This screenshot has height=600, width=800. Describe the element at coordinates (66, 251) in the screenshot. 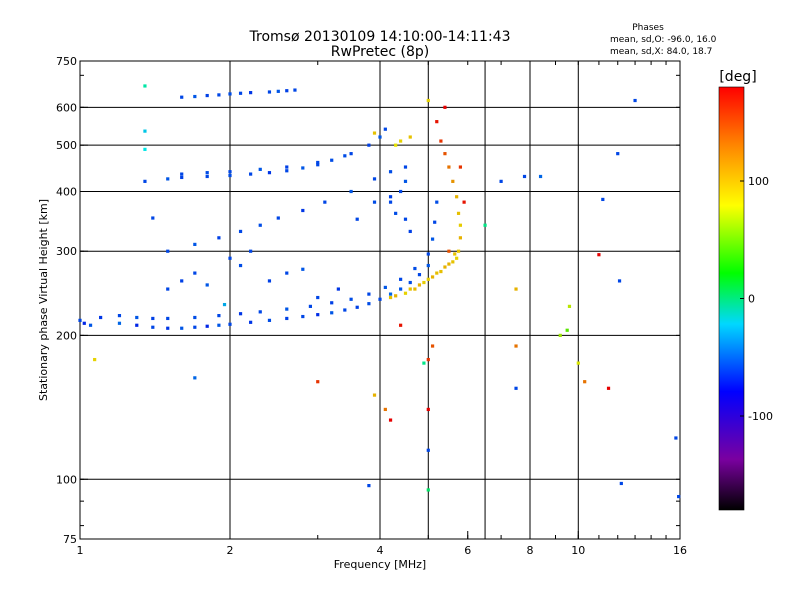

I see `y-tick-label: 300` at that location.